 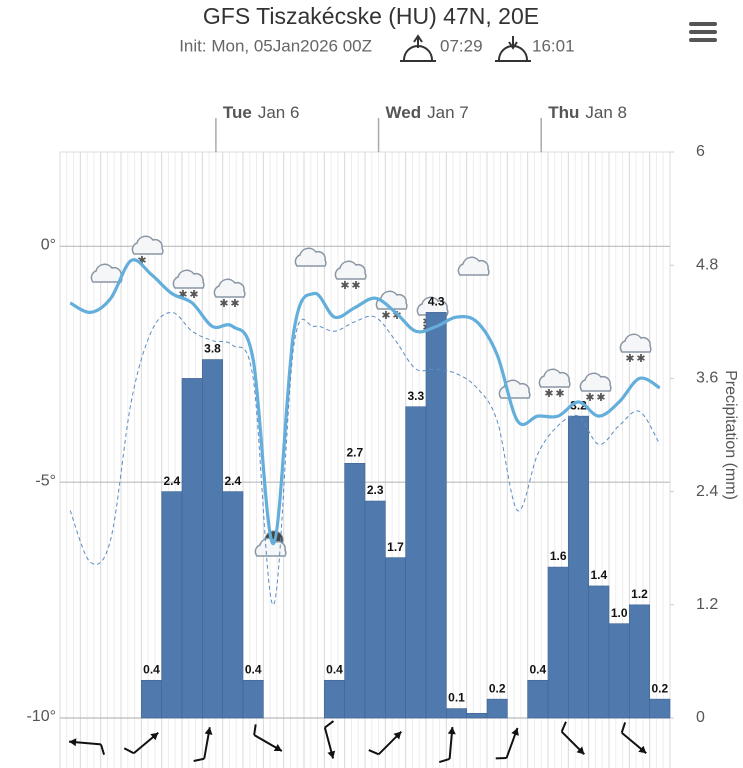 I want to click on sunset-time: 16:01, so click(x=553, y=45).